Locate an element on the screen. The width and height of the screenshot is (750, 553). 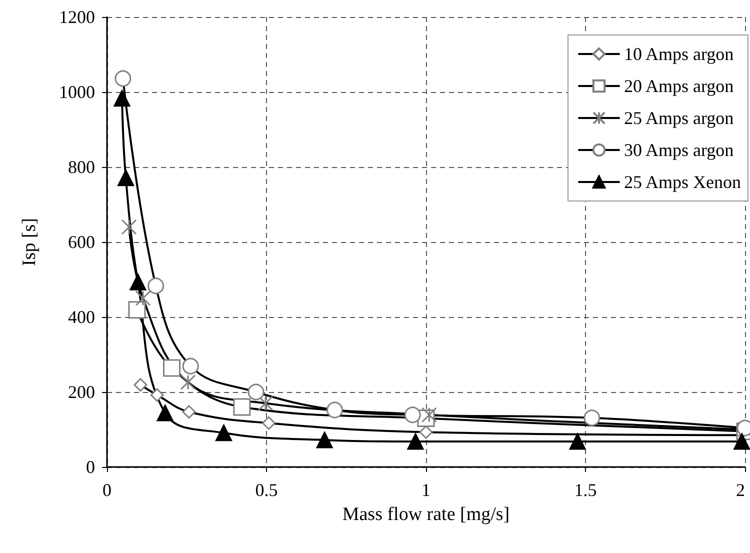
legend-label: 30 Amps argon is located at coordinates (679, 150).